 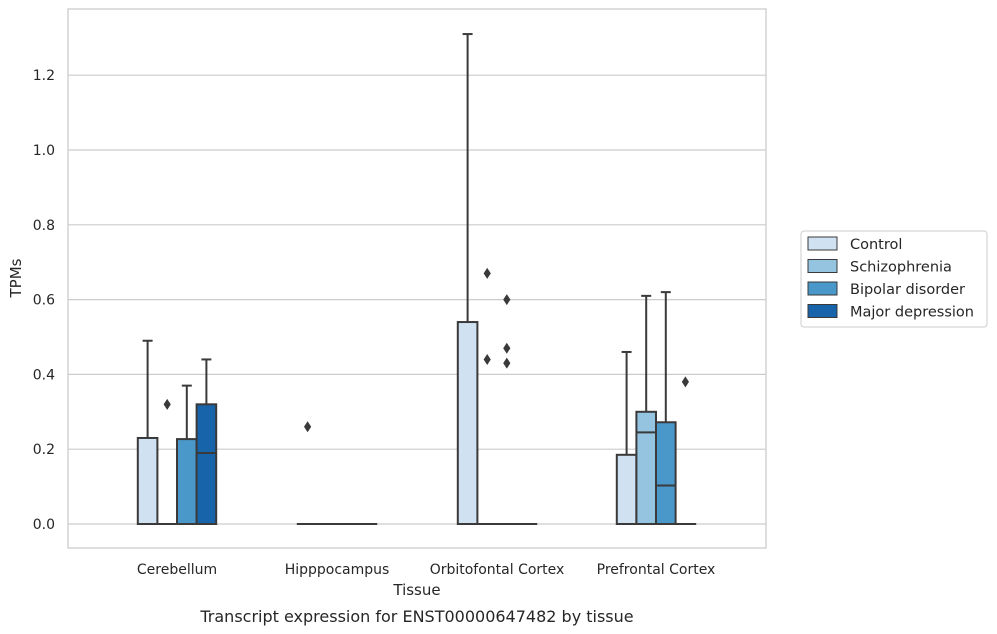 What do you see at coordinates (44, 76) in the screenshot?
I see `y-tick-label: 1.2` at bounding box center [44, 76].